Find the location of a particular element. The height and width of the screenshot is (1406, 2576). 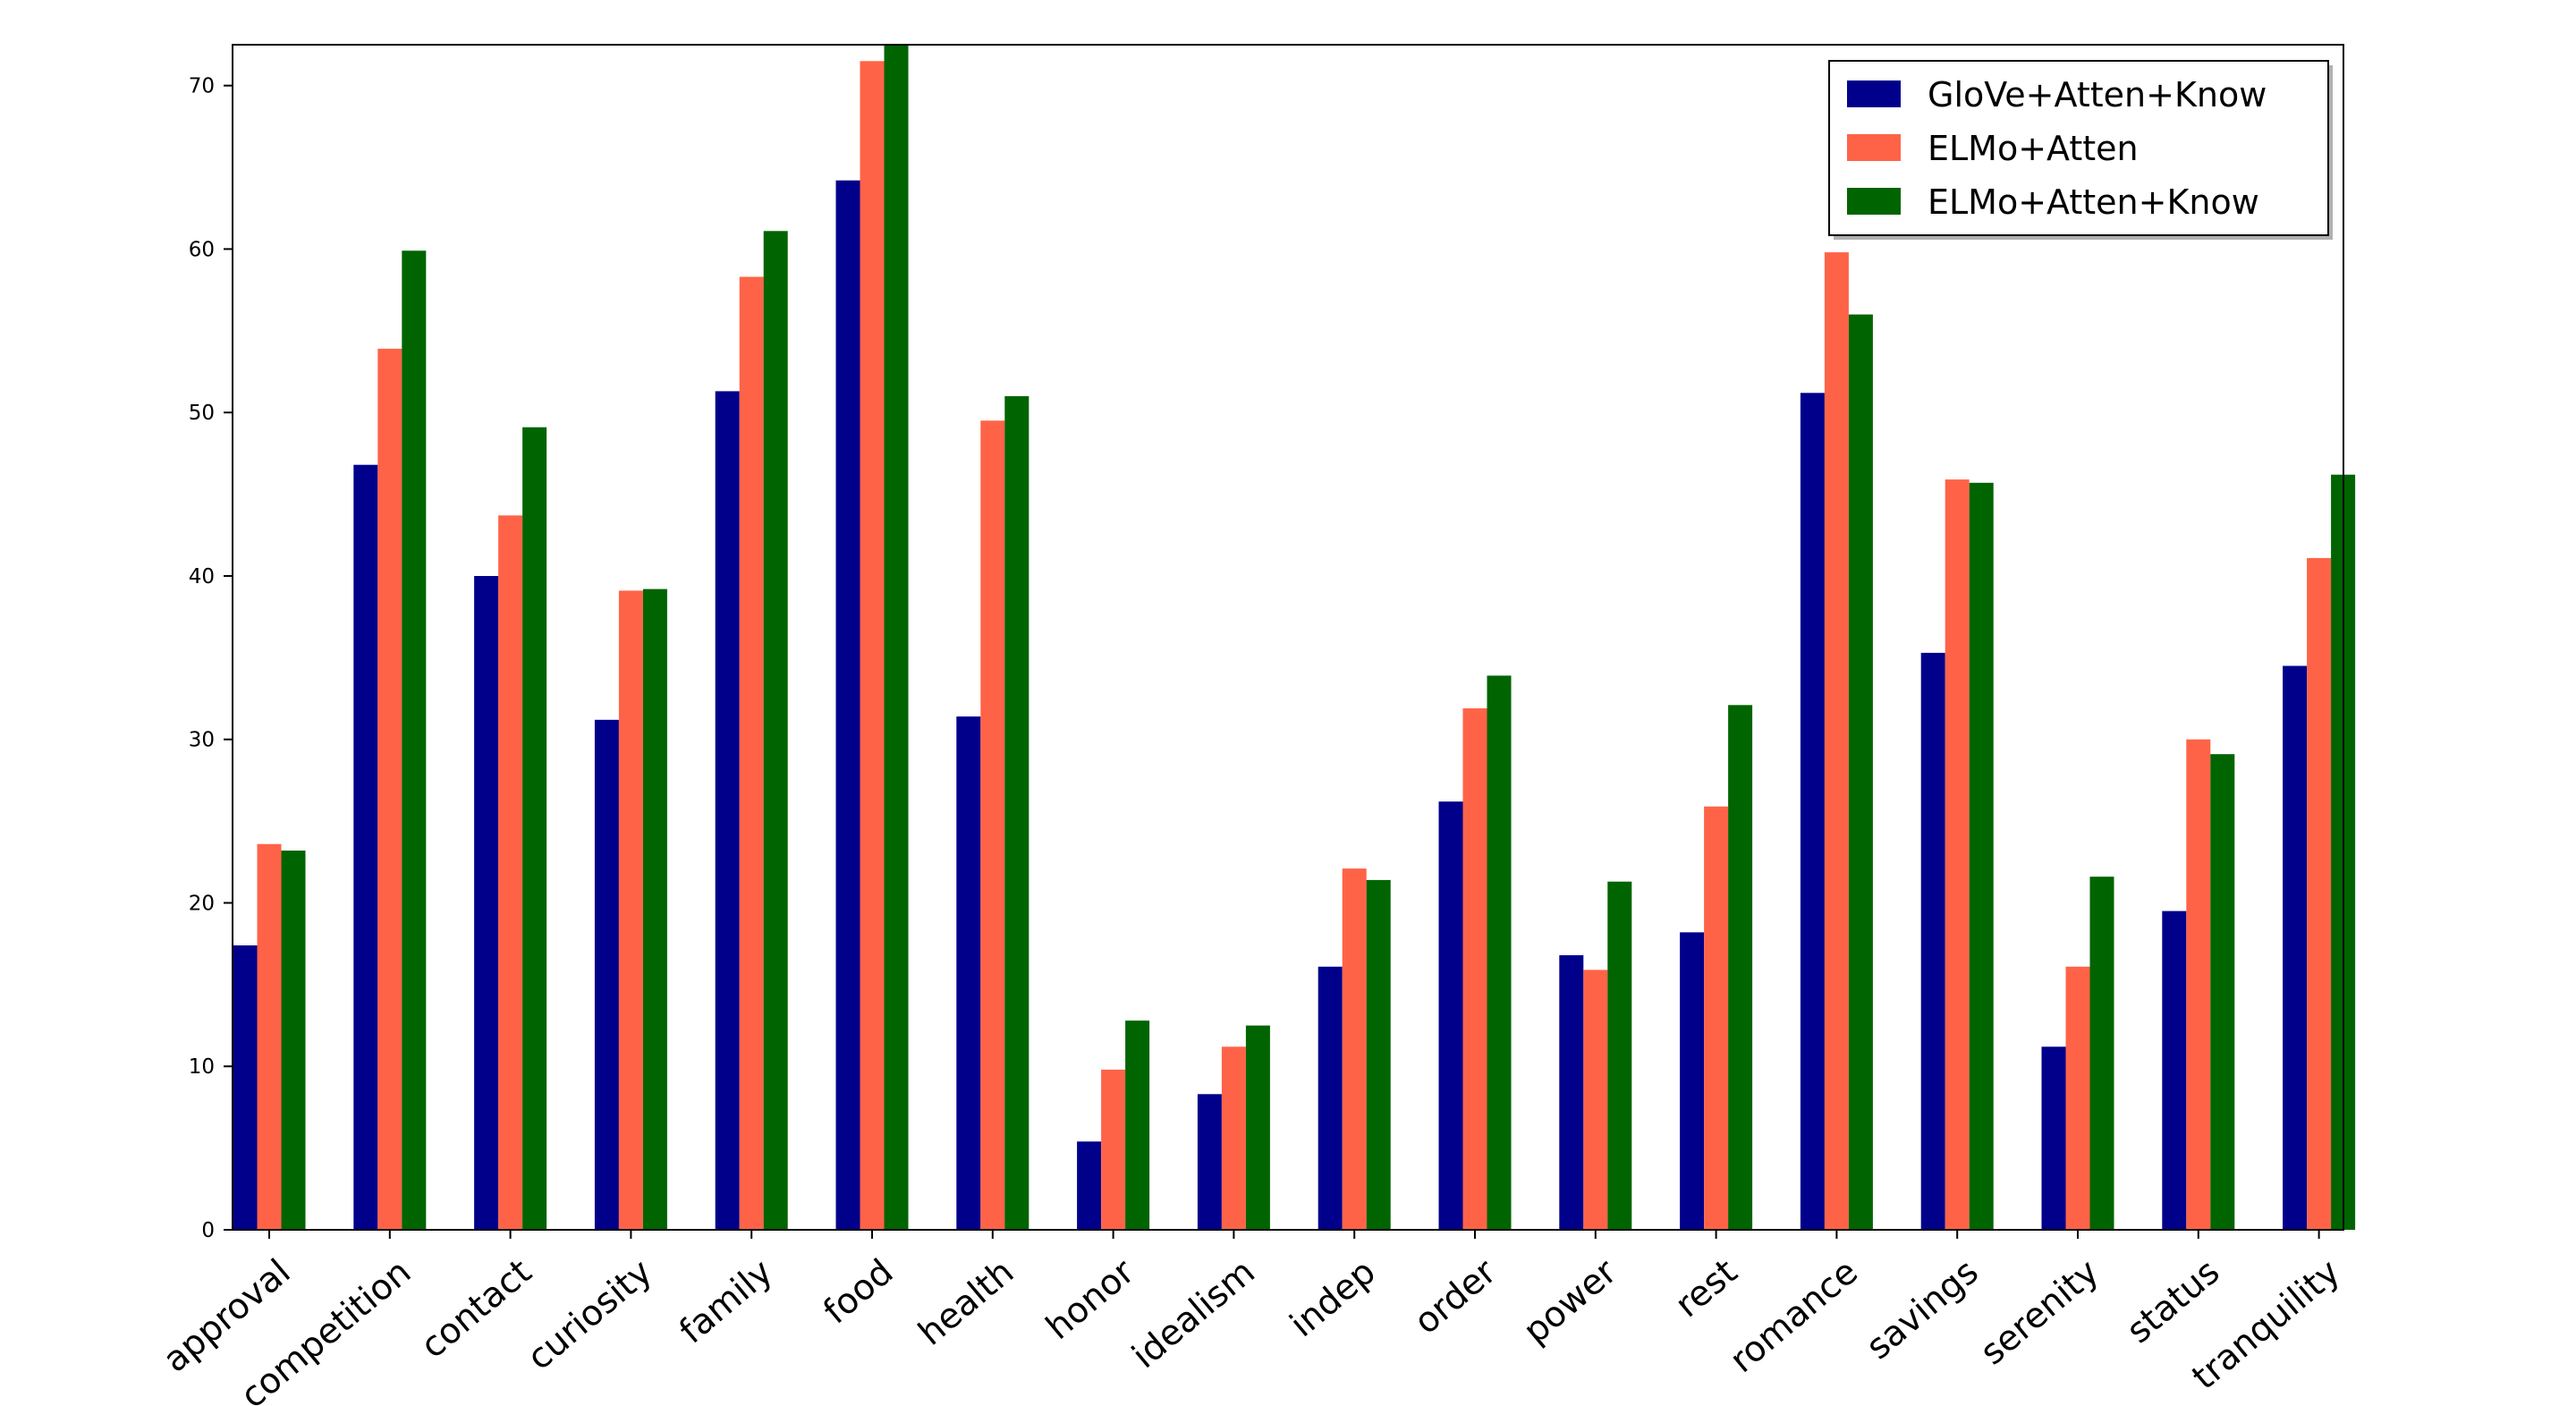

x-tick-label-curiosity: curiosity is located at coordinates (589, 1315).